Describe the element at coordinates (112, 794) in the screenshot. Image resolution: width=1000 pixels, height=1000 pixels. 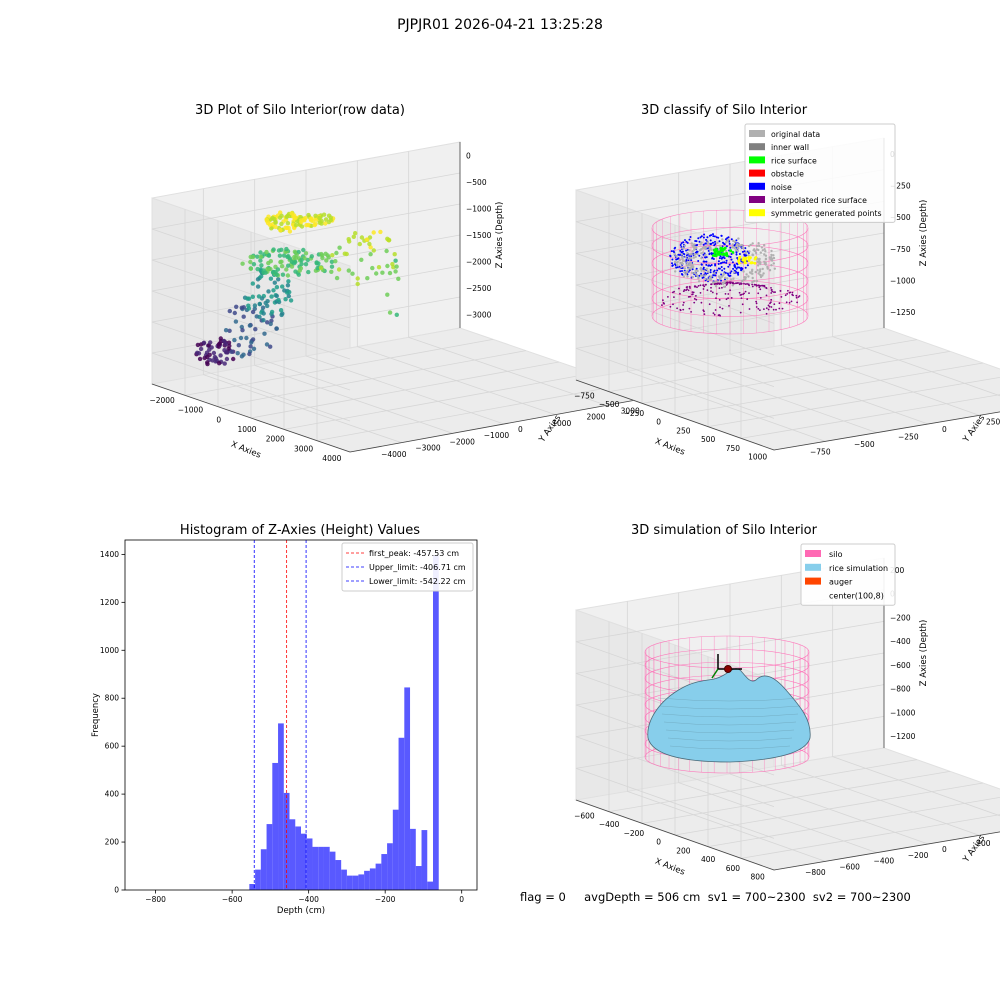
I see `panel3-ytick-label: 400` at that location.